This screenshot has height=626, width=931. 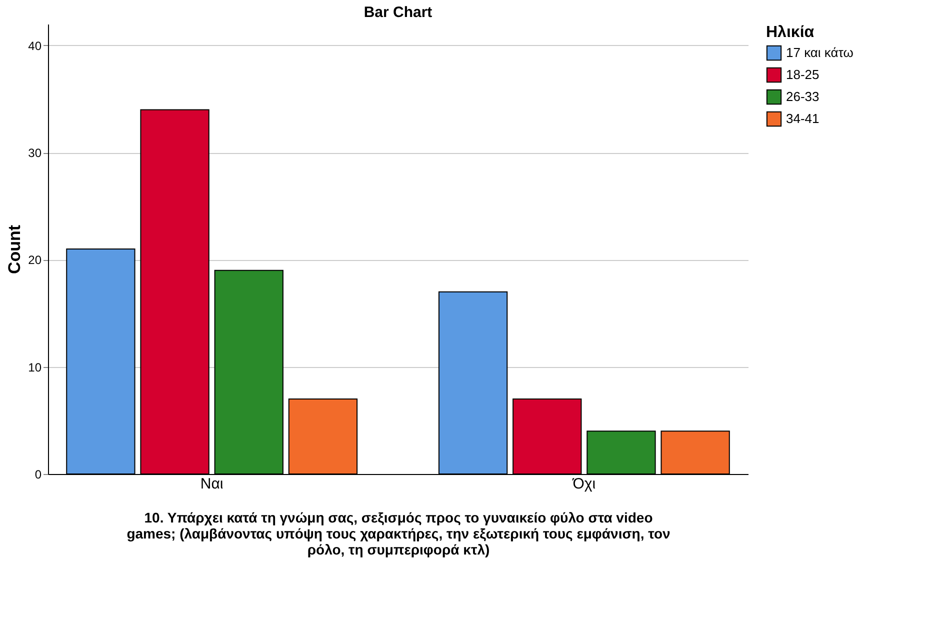 What do you see at coordinates (790, 32) in the screenshot?
I see `legend-title: Ηλικία` at bounding box center [790, 32].